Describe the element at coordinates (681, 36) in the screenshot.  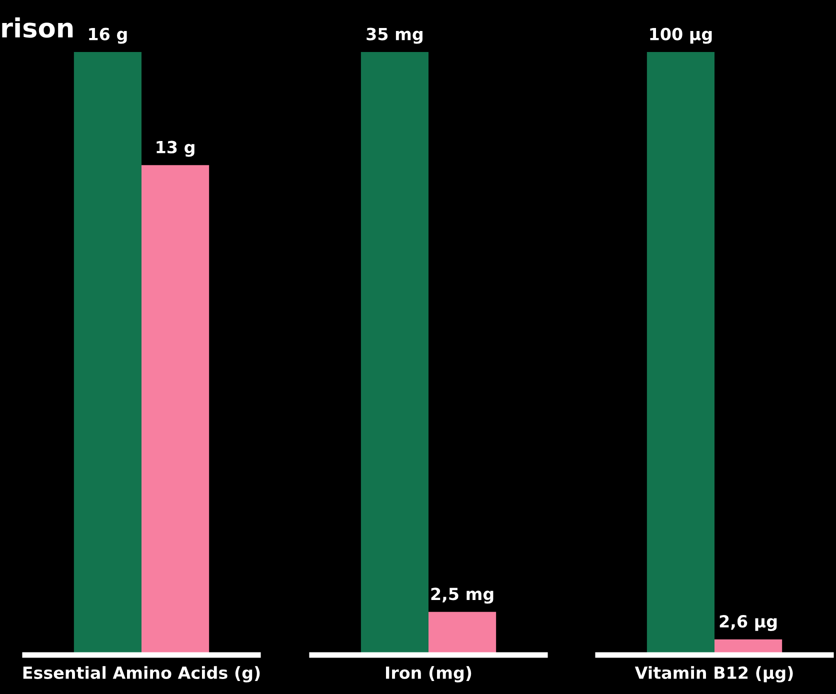
I see `data-label: 100 µg` at that location.